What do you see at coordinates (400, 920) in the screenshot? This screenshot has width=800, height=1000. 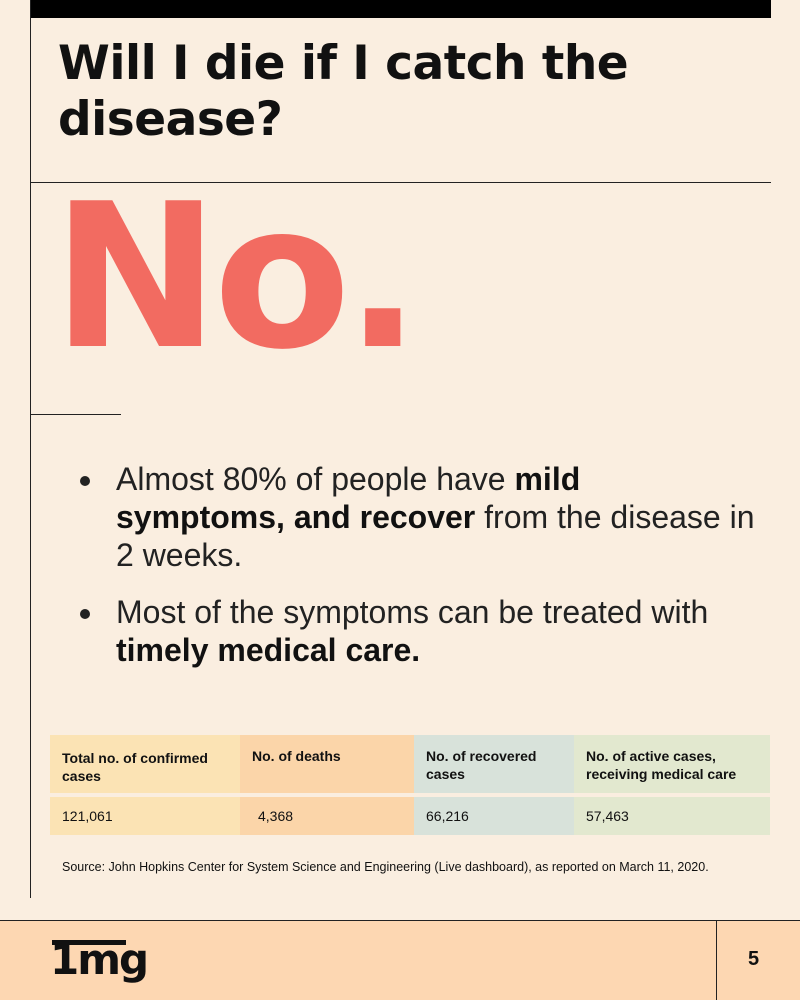 I see `footer-divider` at bounding box center [400, 920].